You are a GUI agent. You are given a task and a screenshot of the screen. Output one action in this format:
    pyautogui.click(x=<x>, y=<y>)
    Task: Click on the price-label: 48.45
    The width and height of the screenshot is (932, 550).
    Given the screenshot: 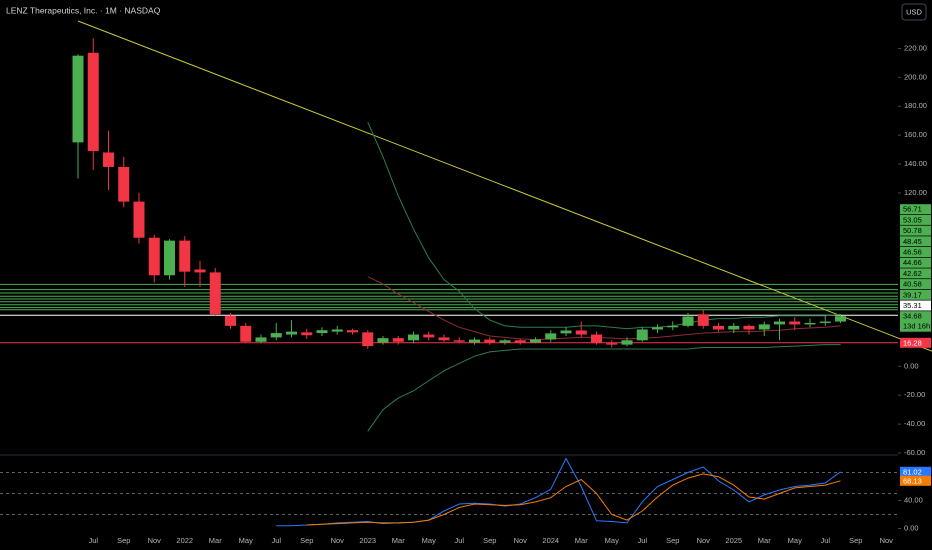 What is the action you would take?
    pyautogui.click(x=912, y=241)
    